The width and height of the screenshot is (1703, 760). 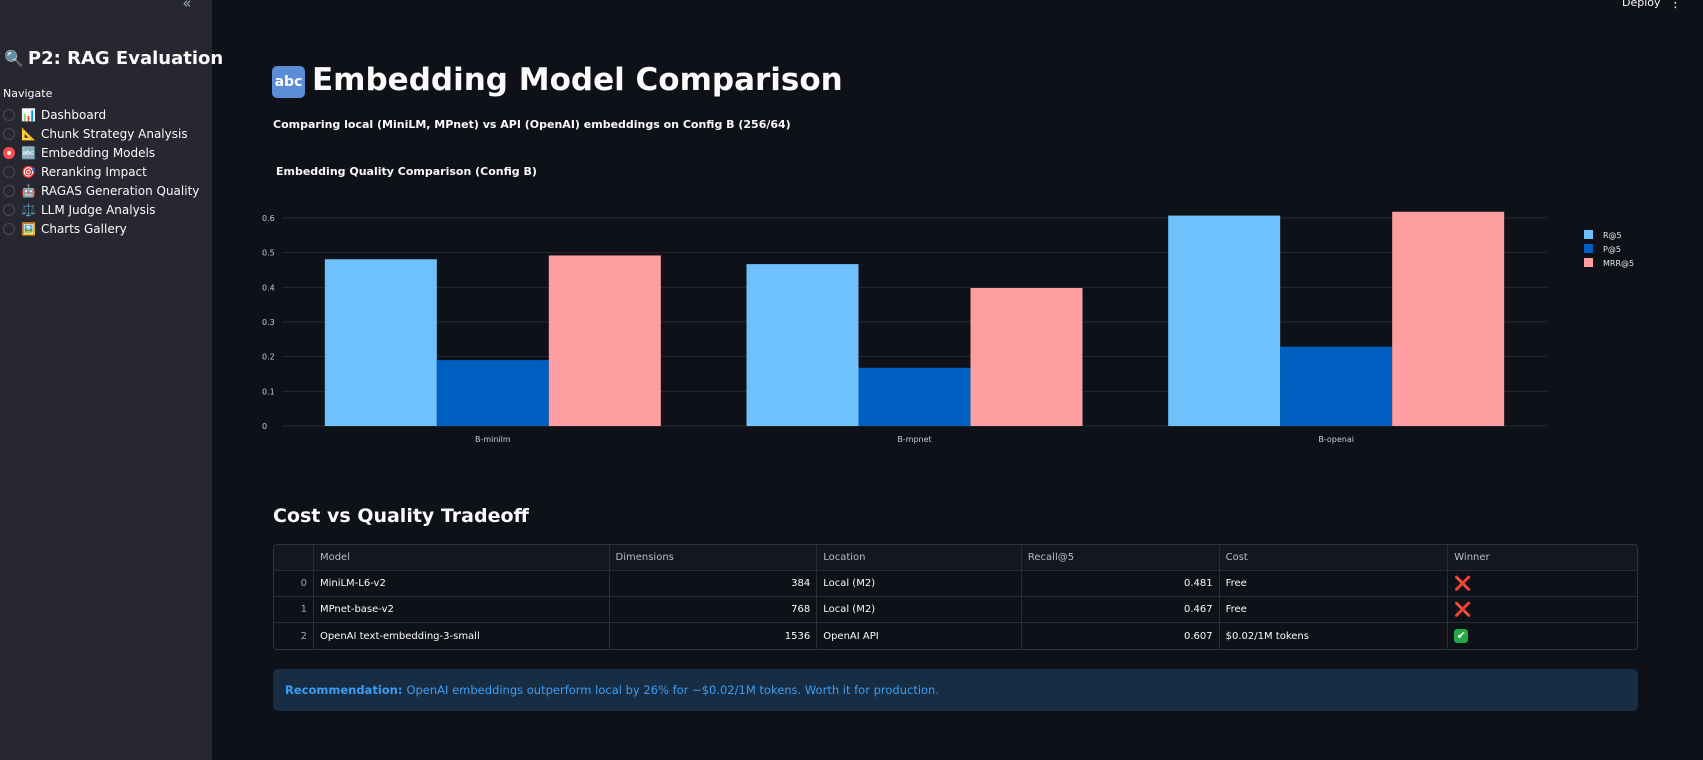 What do you see at coordinates (1334, 636) in the screenshot?
I see `cost-cell: $0.02/1M tokens` at bounding box center [1334, 636].